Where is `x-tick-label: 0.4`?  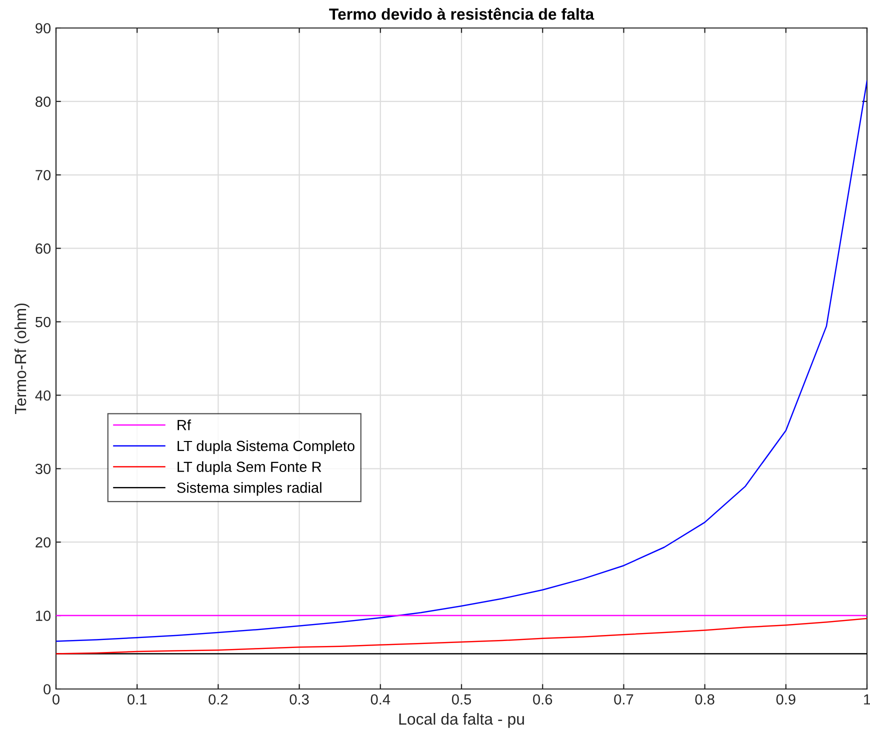 x-tick-label: 0.4 is located at coordinates (380, 699).